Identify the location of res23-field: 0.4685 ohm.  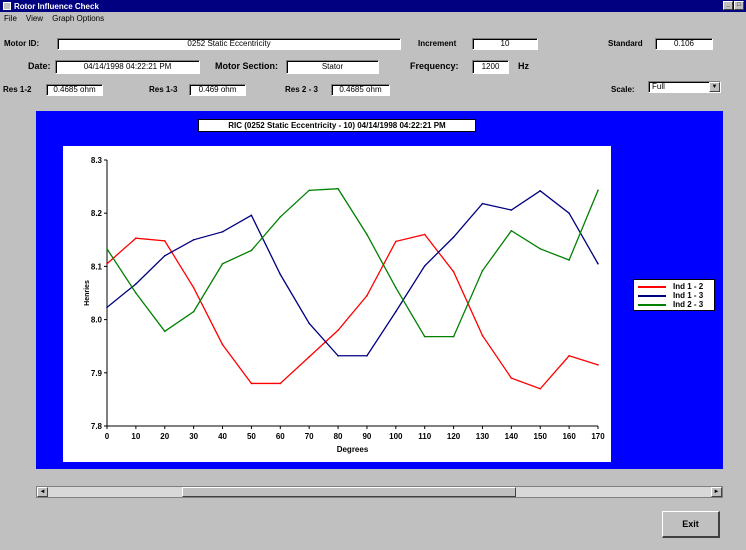
(360, 90).